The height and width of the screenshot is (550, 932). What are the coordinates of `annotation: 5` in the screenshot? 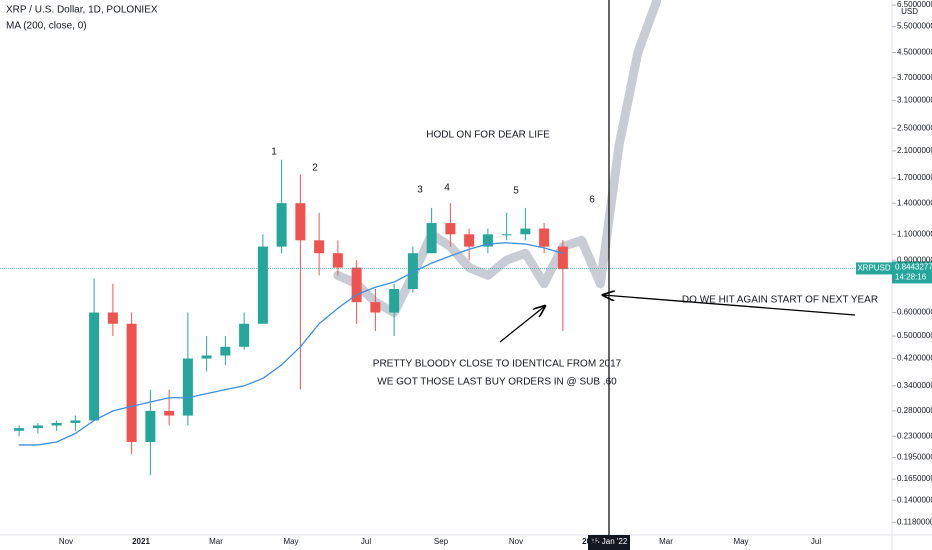 It's located at (516, 191).